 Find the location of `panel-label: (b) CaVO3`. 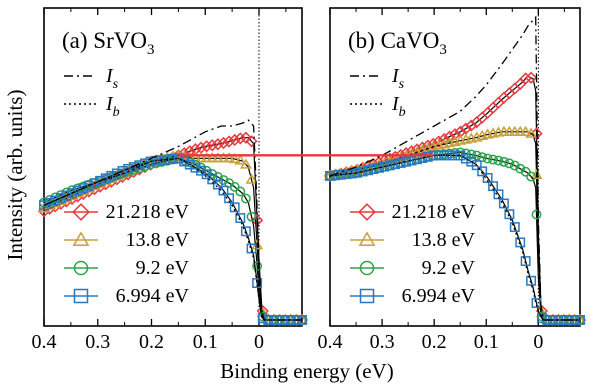

panel-label: (b) CaVO3 is located at coordinates (397, 43).